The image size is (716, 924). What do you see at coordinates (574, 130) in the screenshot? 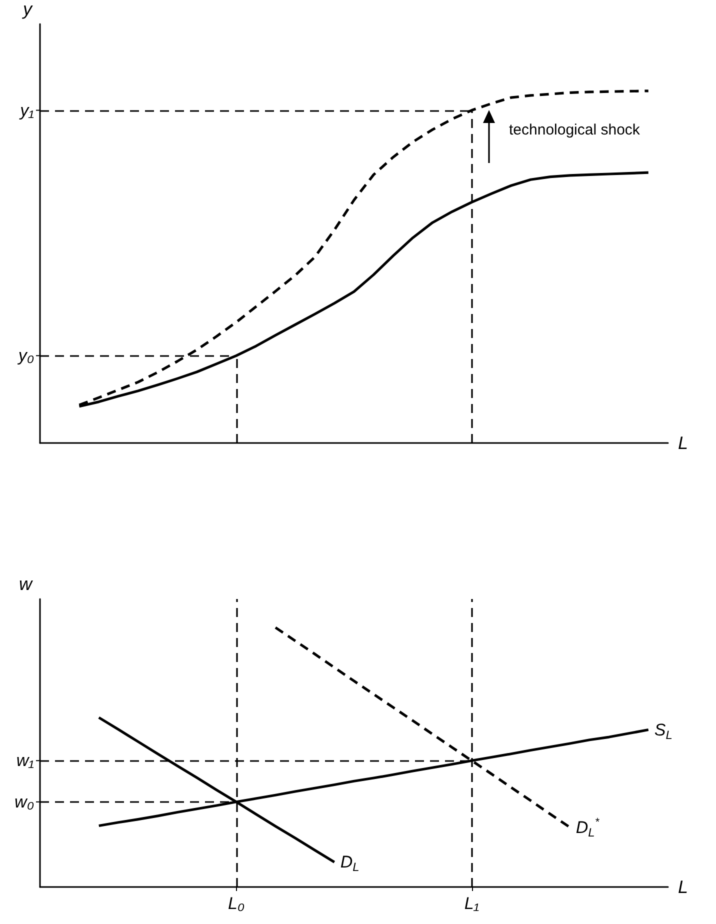
I see `annotation: technological shock` at bounding box center [574, 130].